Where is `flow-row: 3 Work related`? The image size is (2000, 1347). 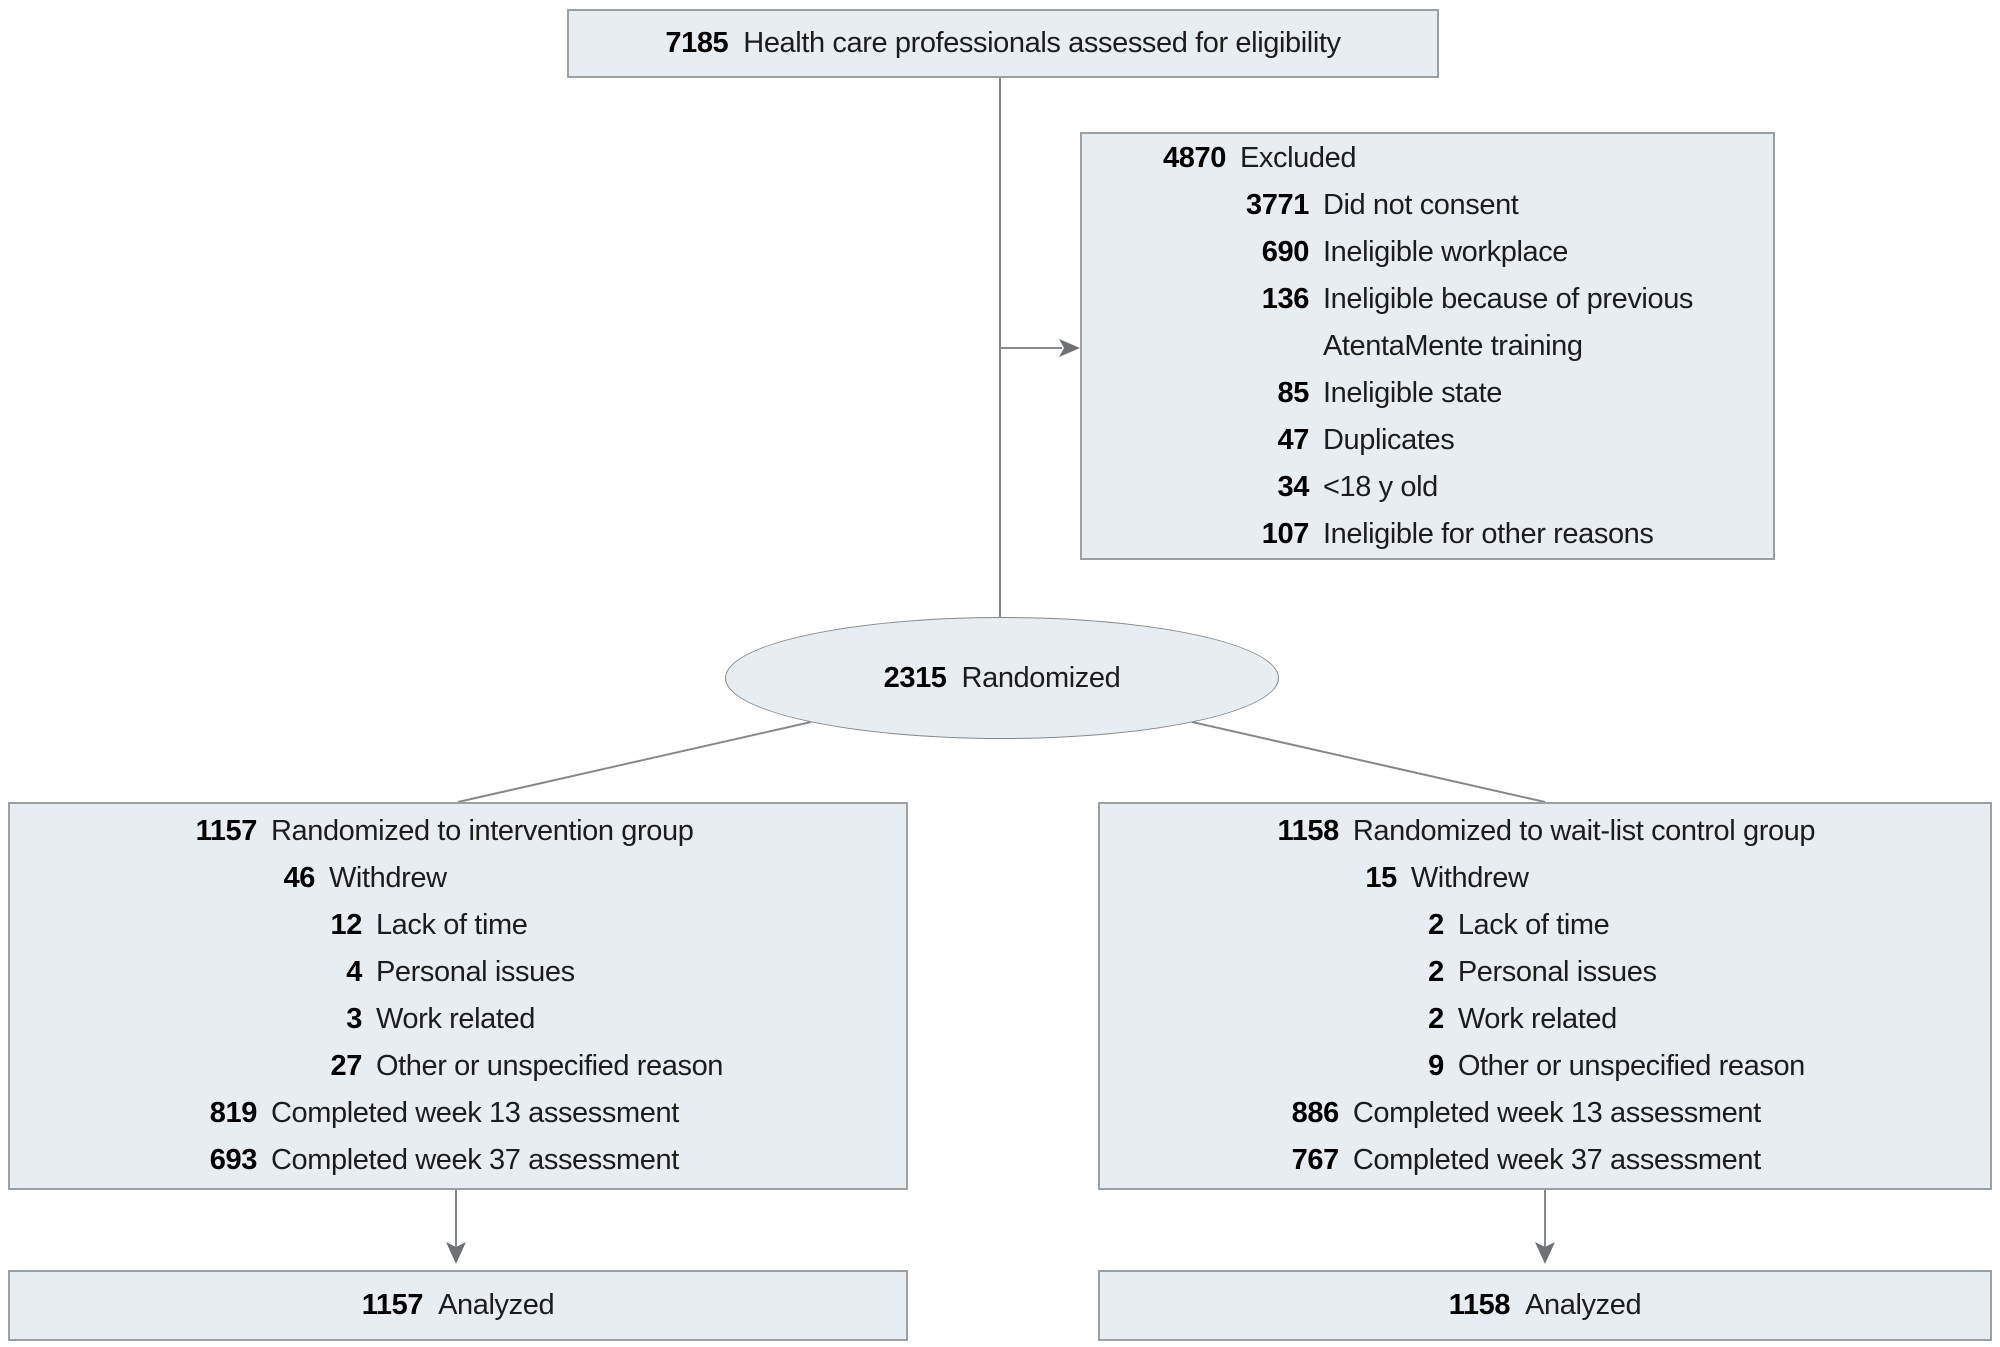 flow-row: 3 Work related is located at coordinates (458, 1019).